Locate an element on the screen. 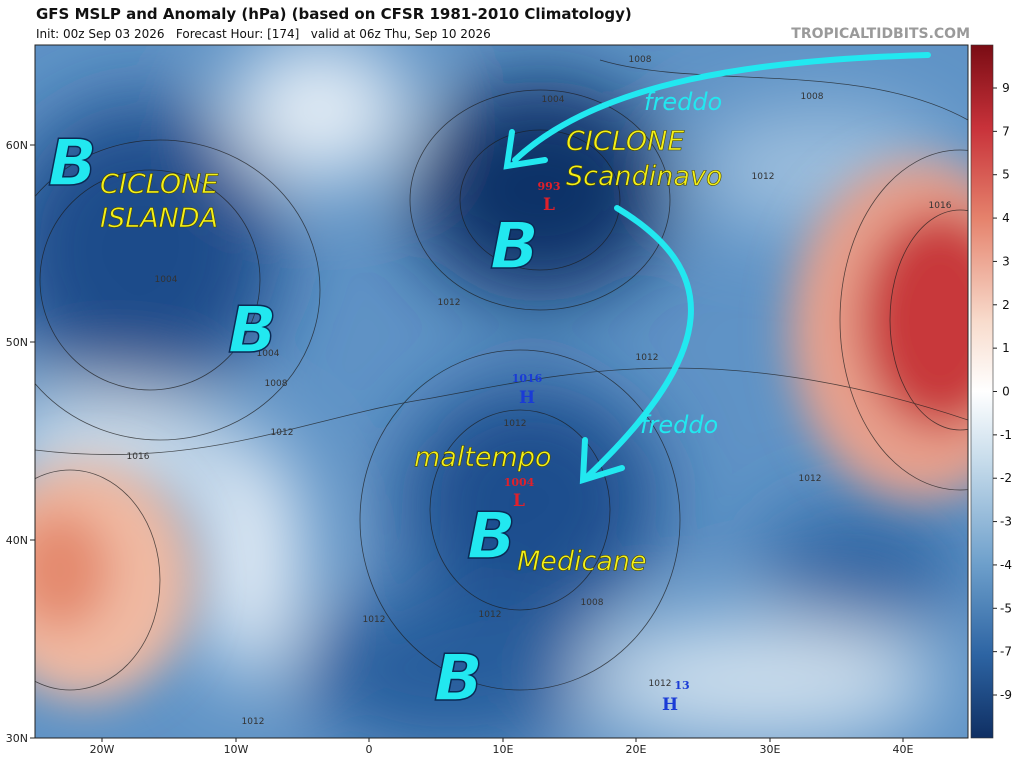  source: TROPICALTIDBITS.COM is located at coordinates (880, 34).